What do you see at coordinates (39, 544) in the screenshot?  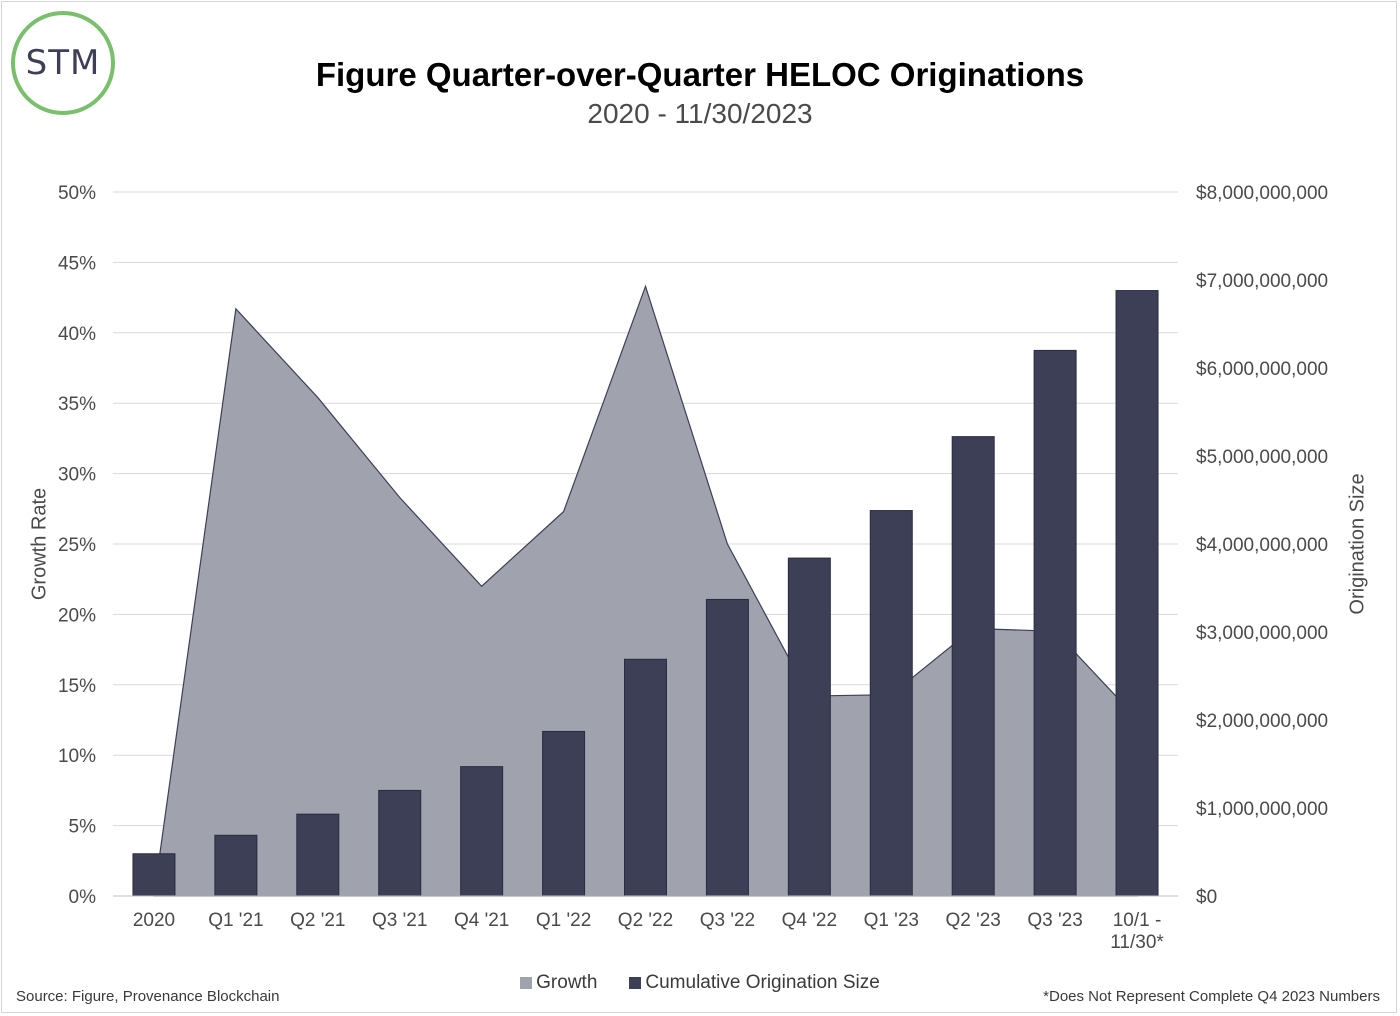 I see `y-axis-left-title: Growth Rate` at bounding box center [39, 544].